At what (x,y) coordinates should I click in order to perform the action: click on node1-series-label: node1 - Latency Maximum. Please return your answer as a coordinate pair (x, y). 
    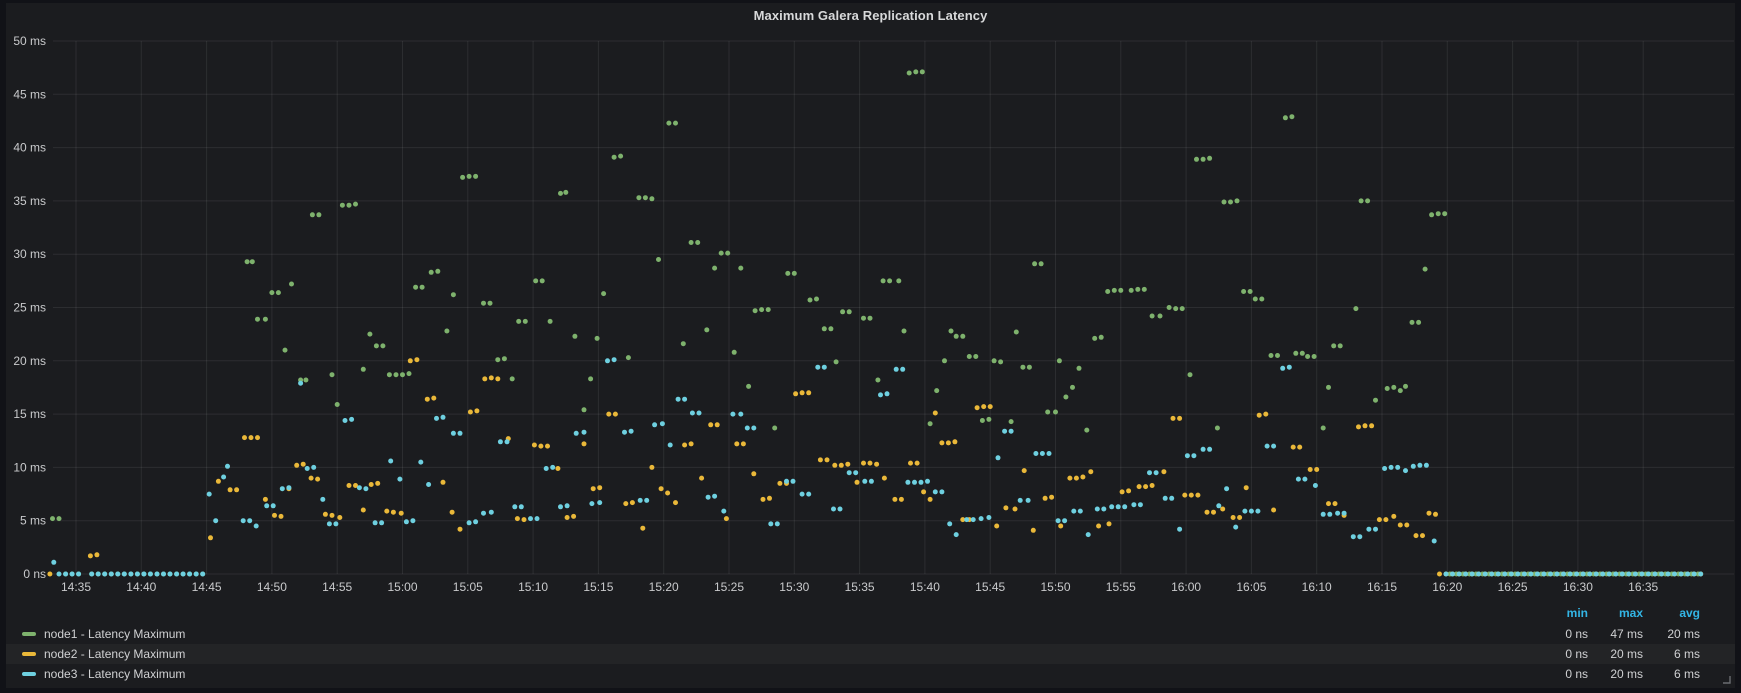
    Looking at the image, I should click on (115, 634).